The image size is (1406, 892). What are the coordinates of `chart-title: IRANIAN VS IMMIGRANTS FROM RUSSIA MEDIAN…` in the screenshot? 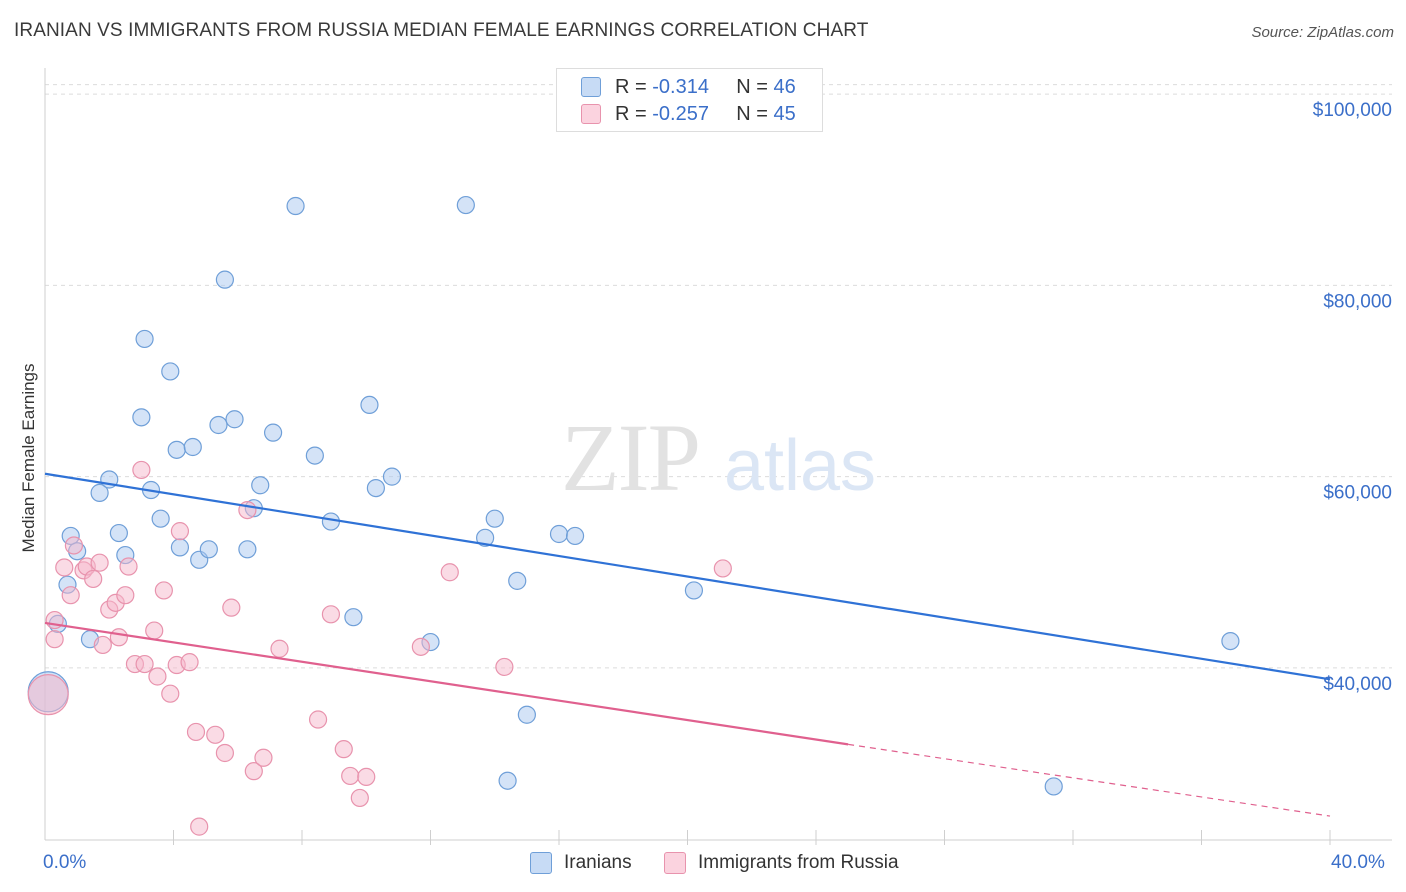 It's located at (441, 30).